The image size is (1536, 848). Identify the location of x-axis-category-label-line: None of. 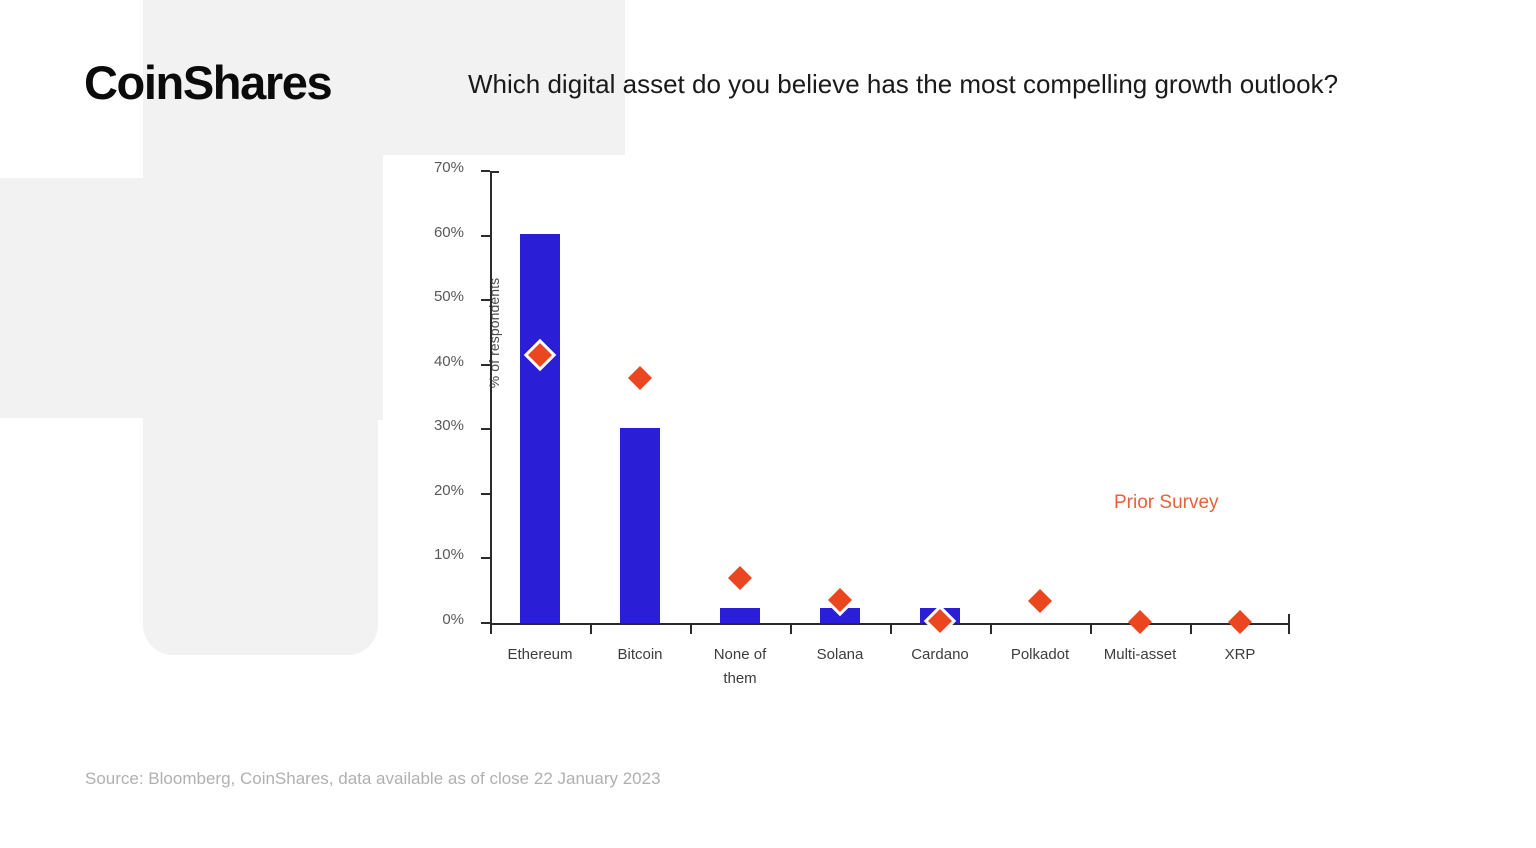
(740, 654).